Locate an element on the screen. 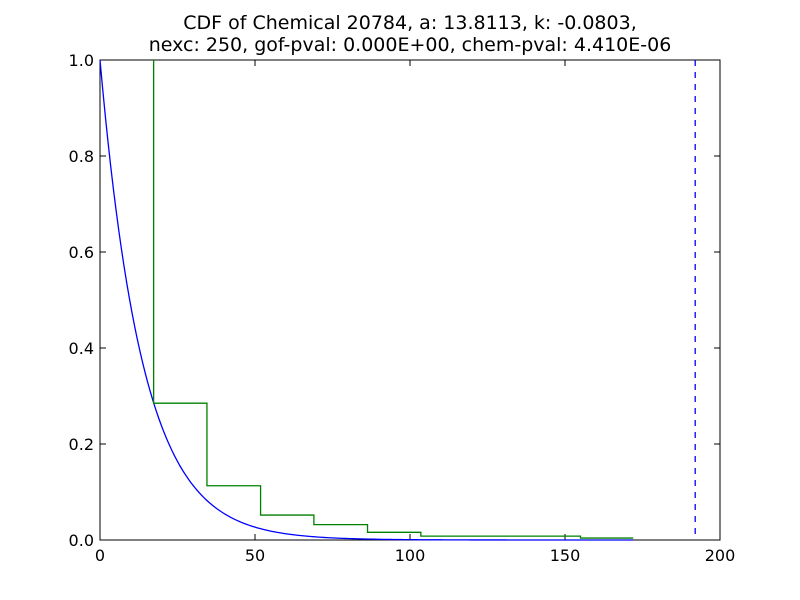  x-tick-label: 0 is located at coordinates (100, 555).